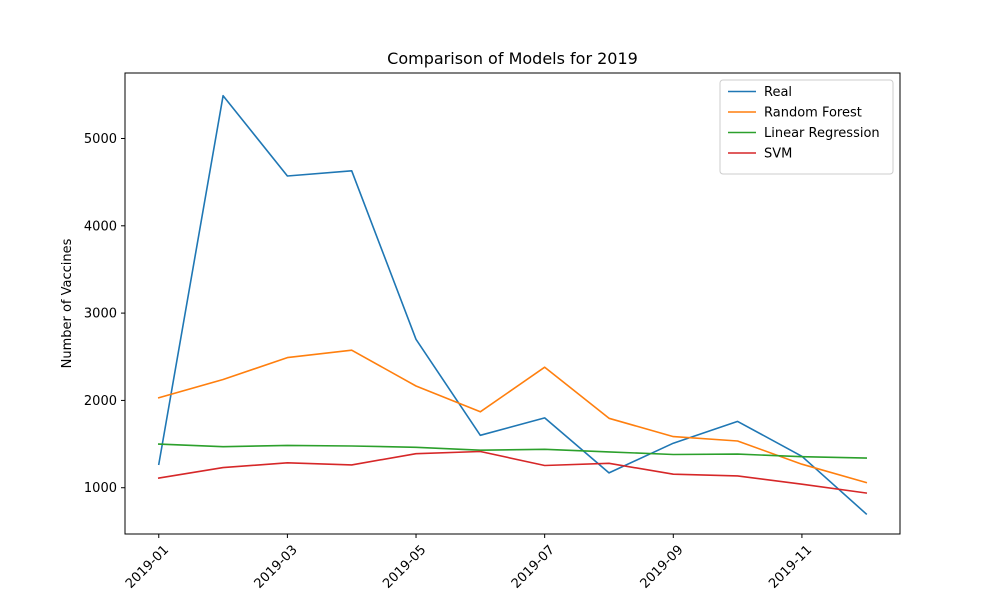 The height and width of the screenshot is (600, 1000). Describe the element at coordinates (276, 567) in the screenshot. I see `x-tick-label: 2019-03` at that location.